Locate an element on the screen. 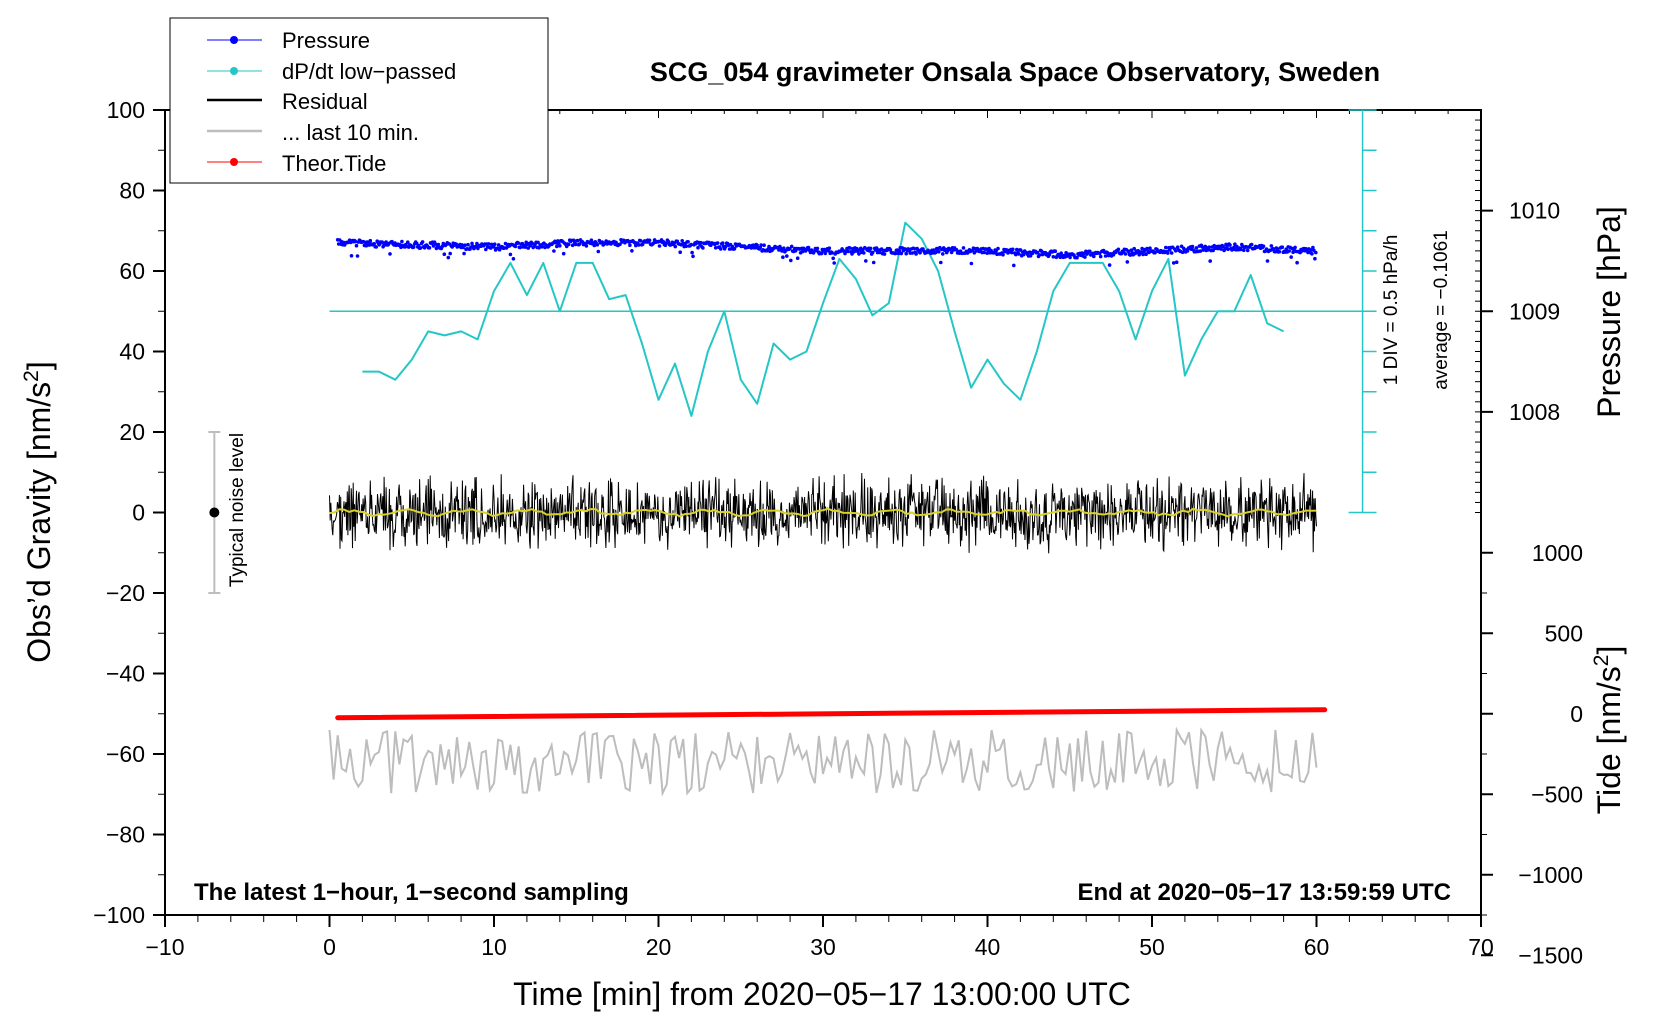 This screenshot has width=1660, height=1020. legend-pressure-label: Pressure is located at coordinates (326, 40).